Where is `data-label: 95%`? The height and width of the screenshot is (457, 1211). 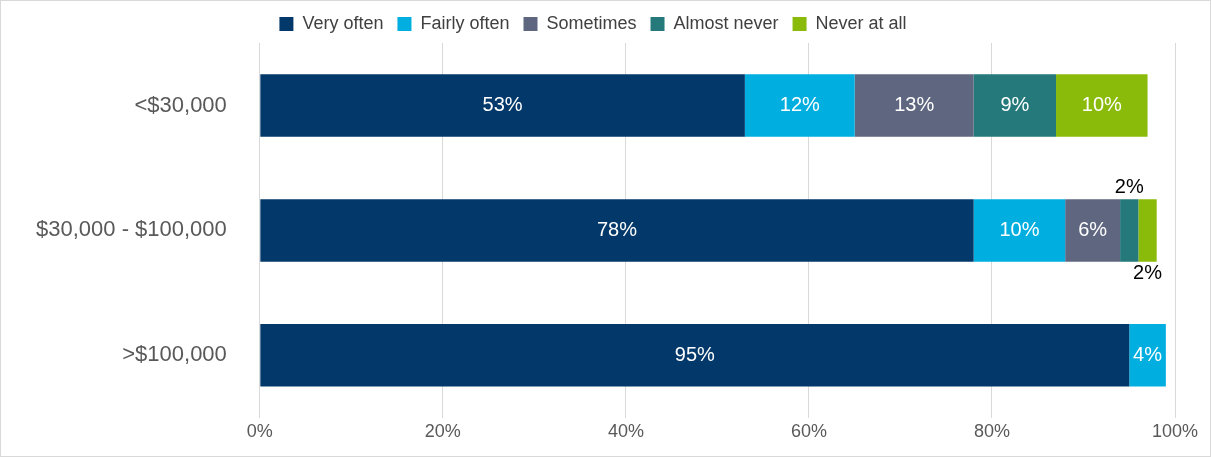 data-label: 95% is located at coordinates (695, 353).